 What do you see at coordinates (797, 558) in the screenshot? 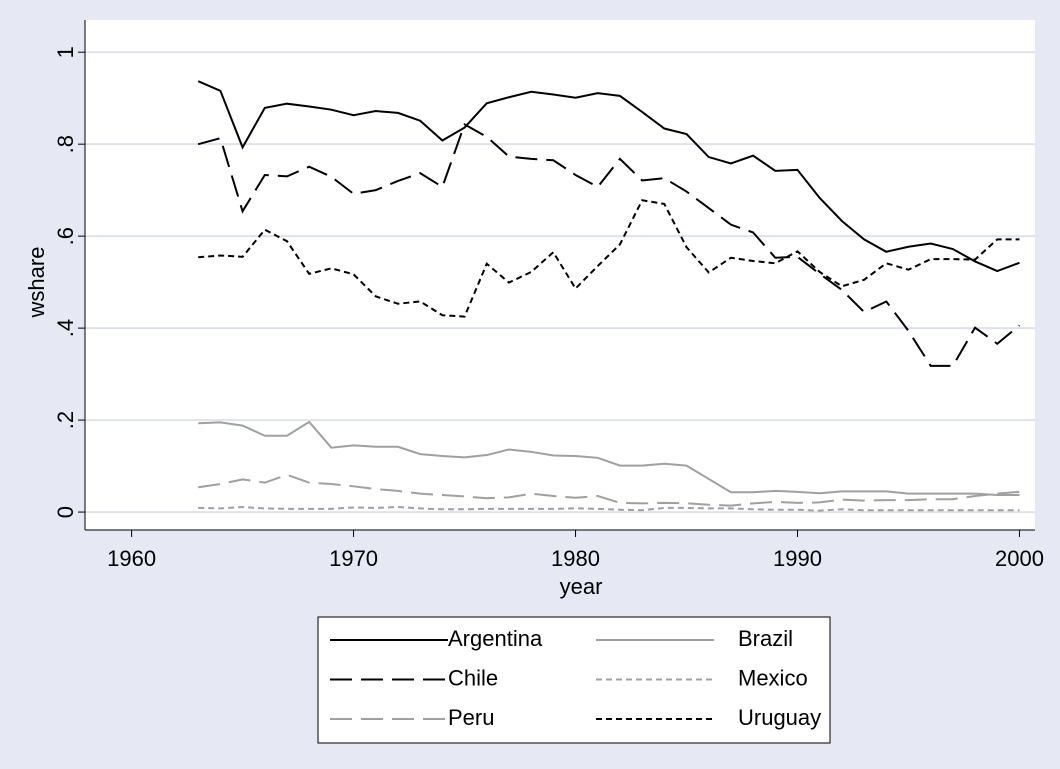
I see `x-tick-label: 1990` at bounding box center [797, 558].